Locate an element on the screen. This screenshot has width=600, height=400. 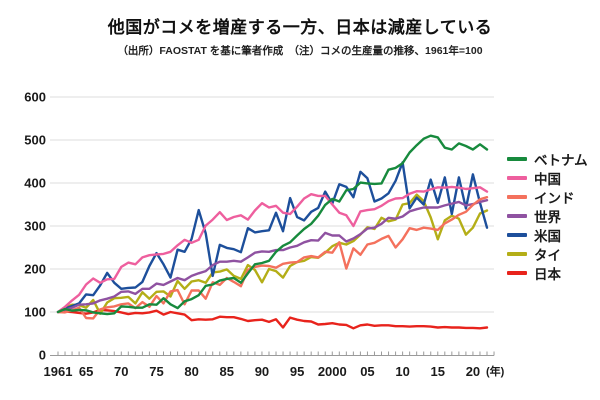
legend-label-japan: 日本 is located at coordinates (547, 274).